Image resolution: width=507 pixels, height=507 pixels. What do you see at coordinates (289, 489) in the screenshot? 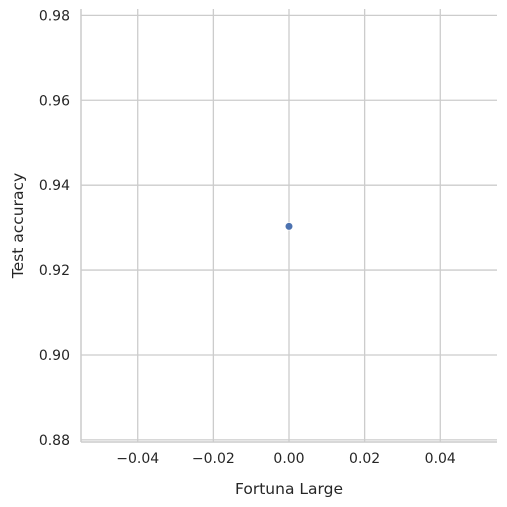
I see `x-axis-label: Fortuna Large` at bounding box center [289, 489].